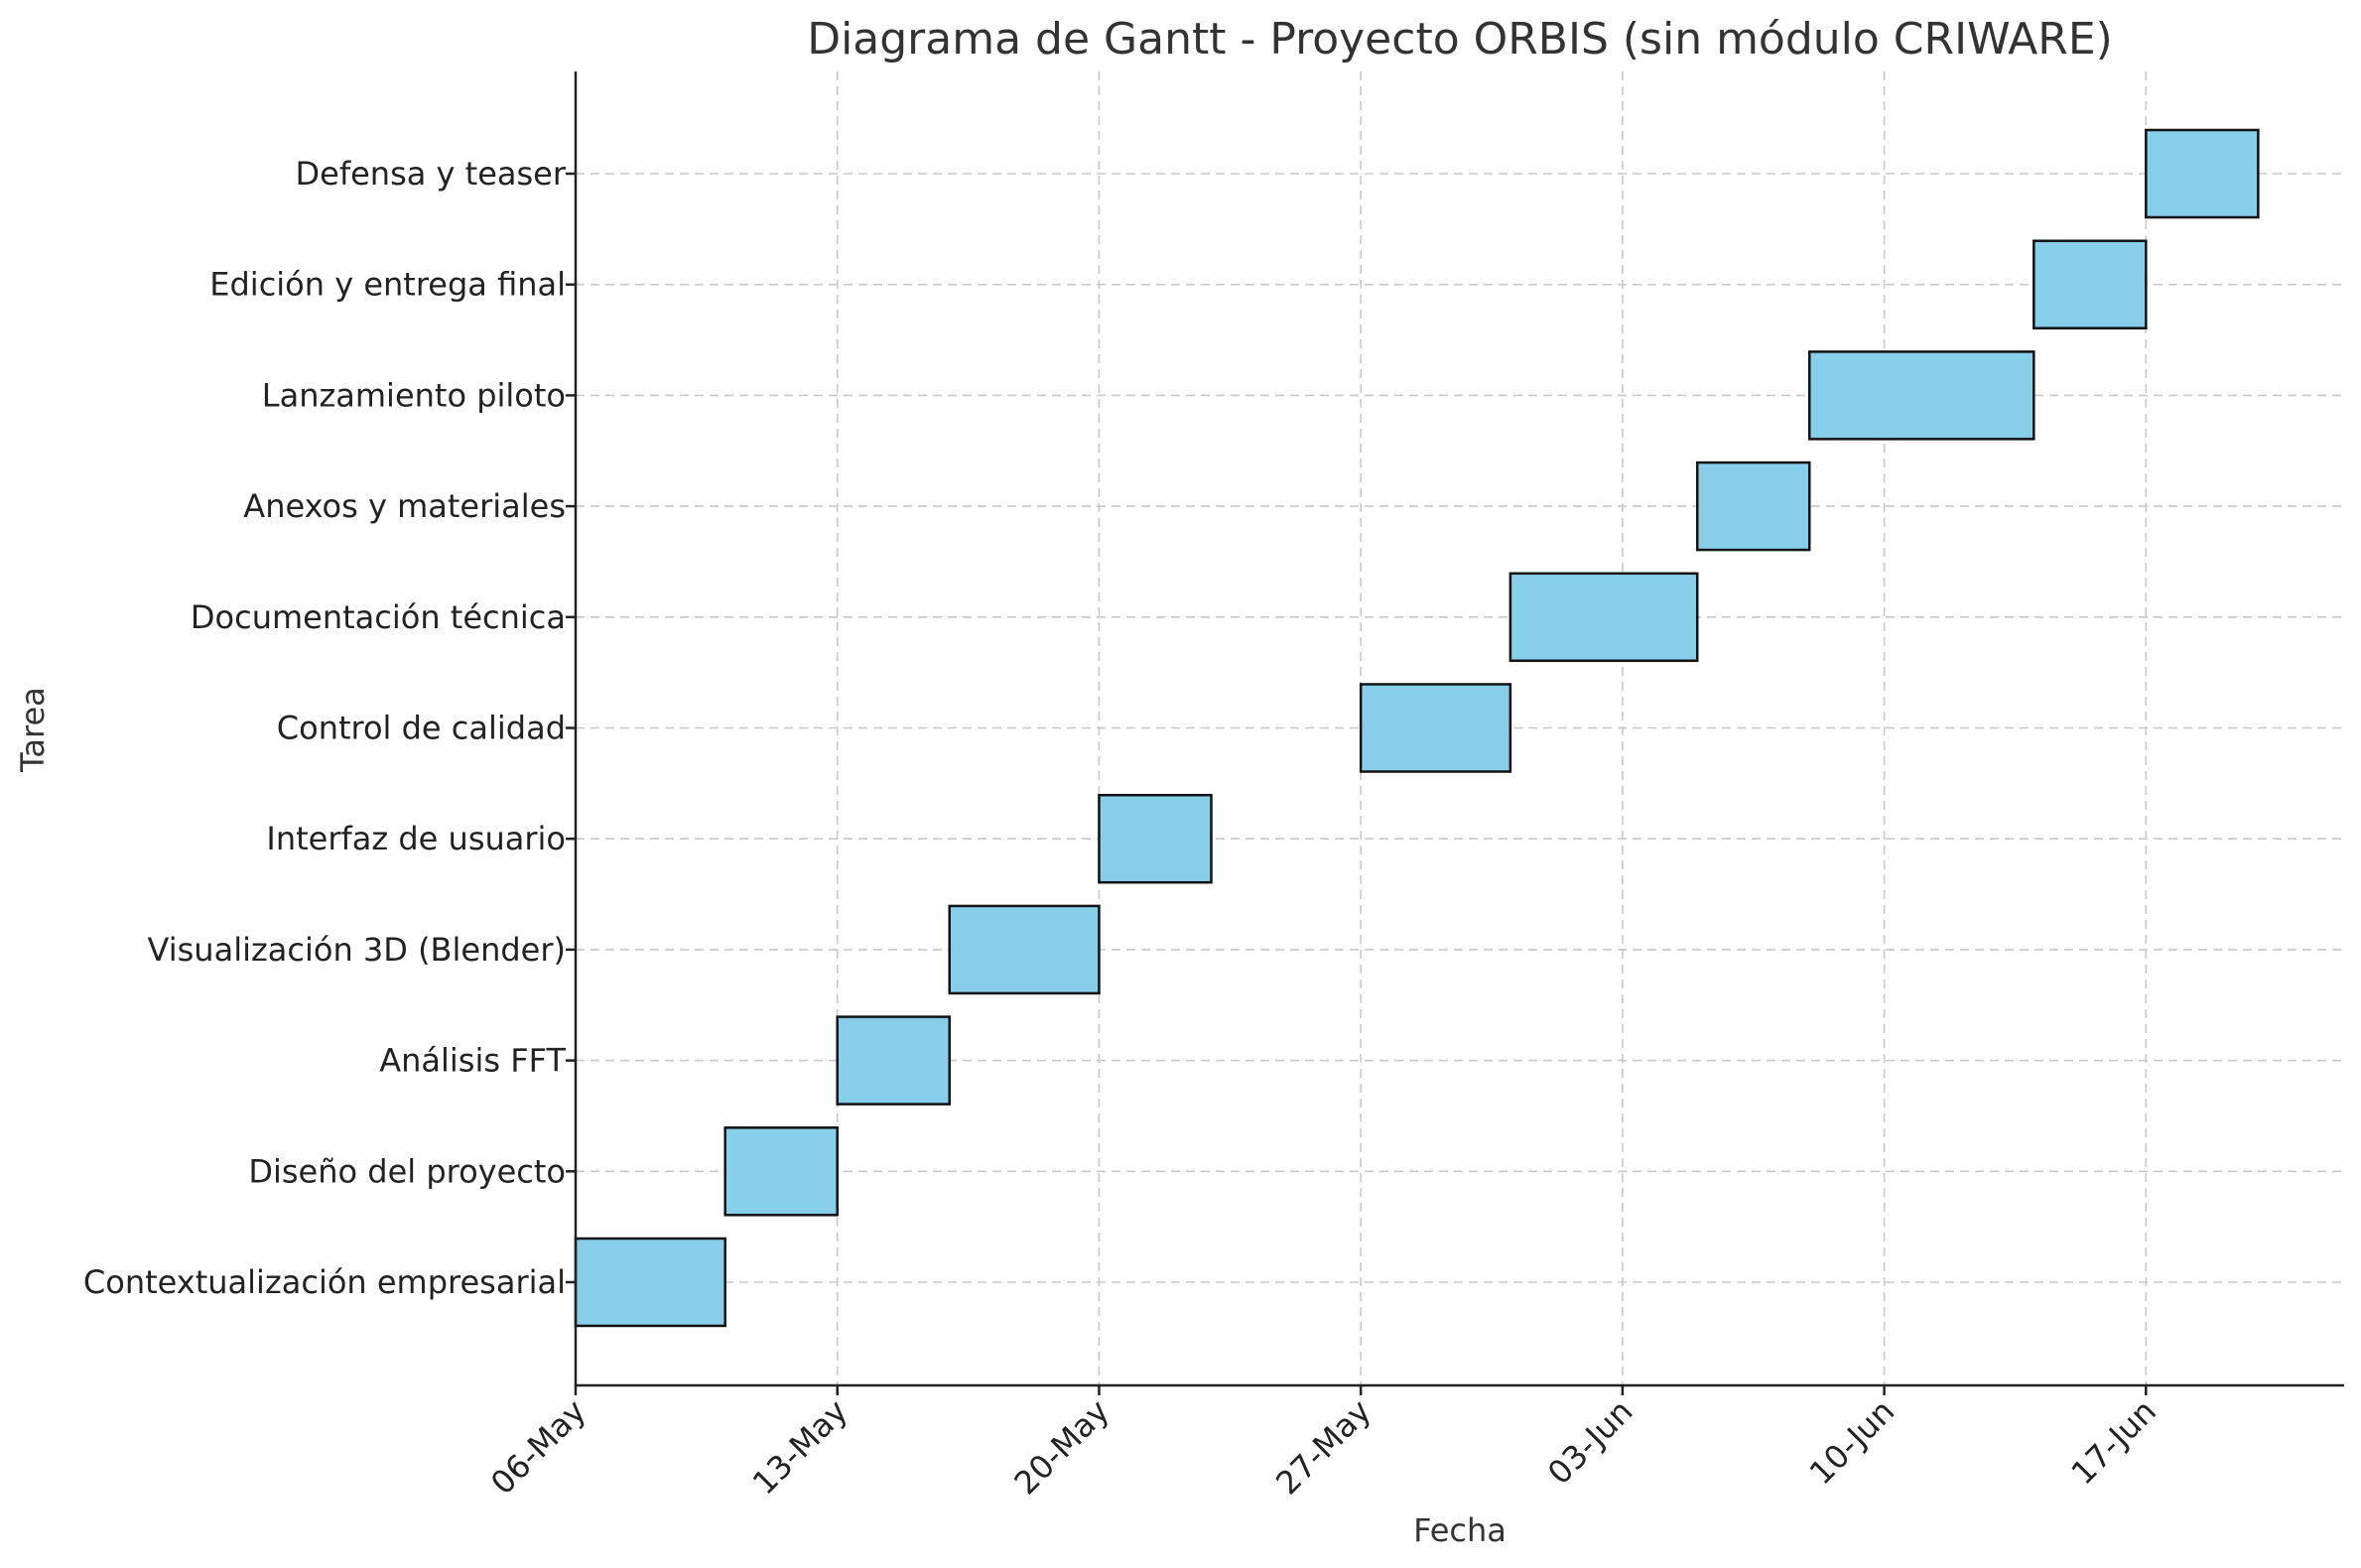  What do you see at coordinates (421, 728) in the screenshot?
I see `y-tick-label: Control de calidad` at bounding box center [421, 728].